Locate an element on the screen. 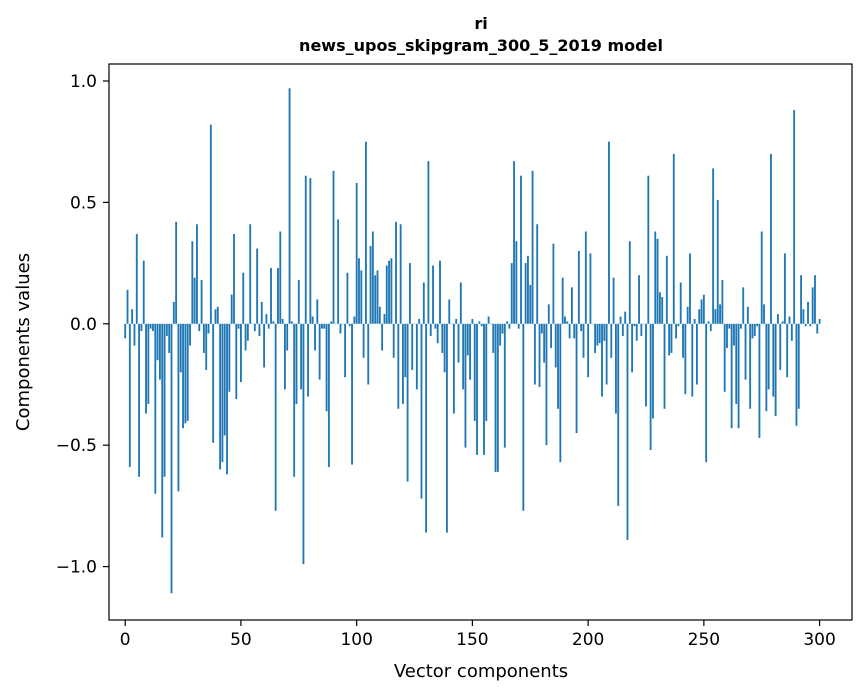 The image size is (867, 696). chart-title: ri is located at coordinates (480, 23).